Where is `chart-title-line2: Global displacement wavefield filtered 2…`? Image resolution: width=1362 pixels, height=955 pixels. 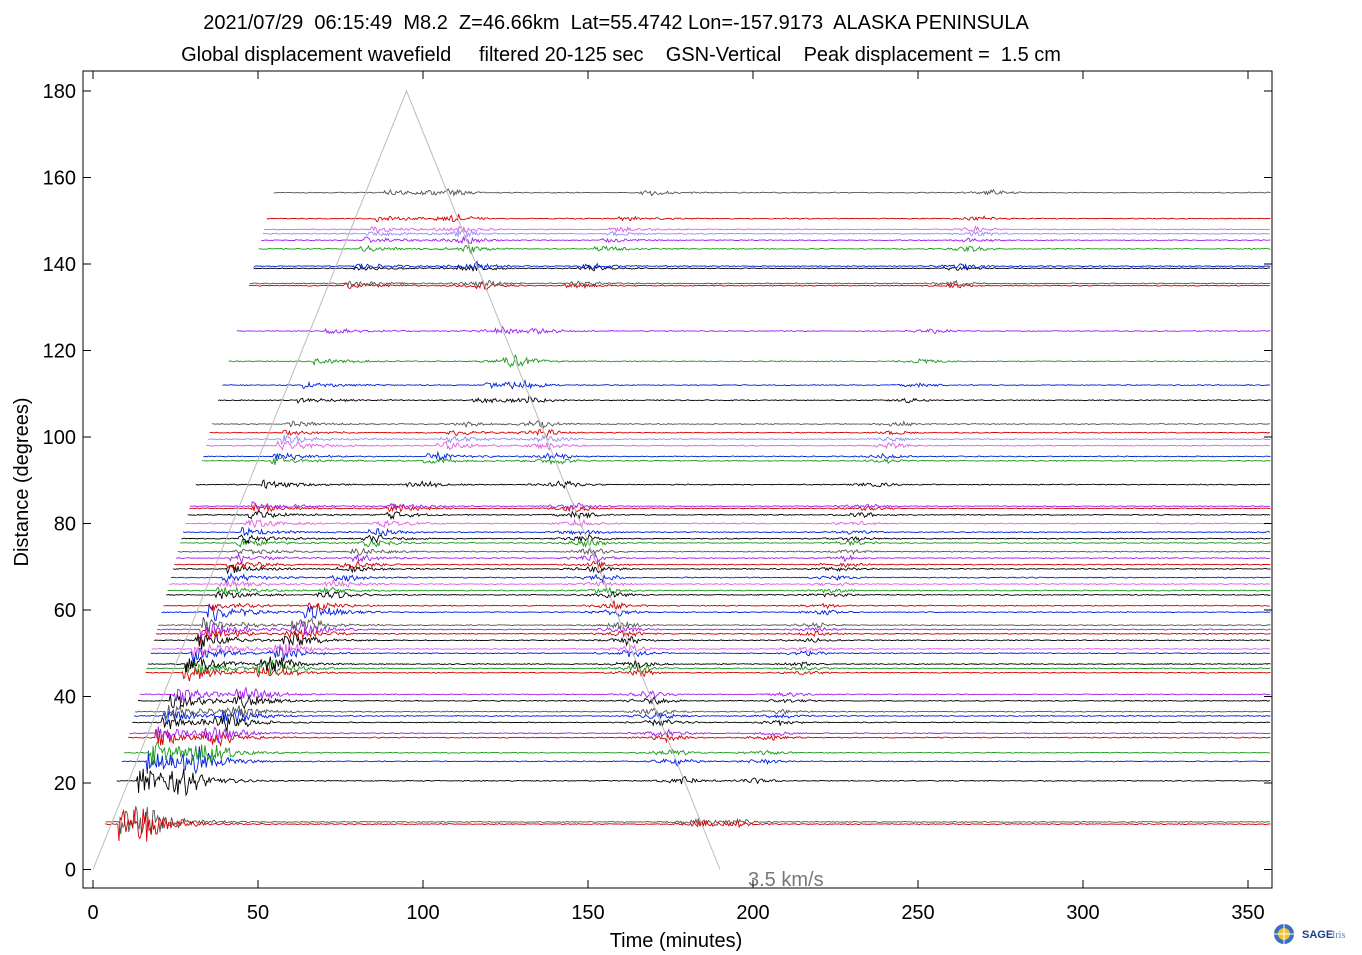
chart-title-line2: Global displacement wavefield filtered 2… is located at coordinates (621, 55).